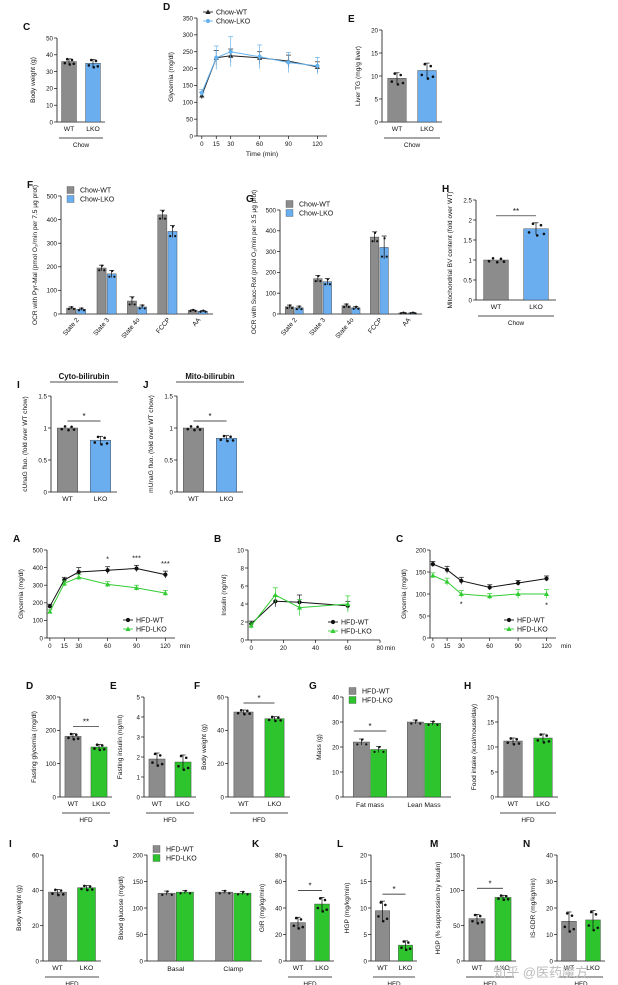 The image size is (618, 985). What do you see at coordinates (42, 460) in the screenshot?
I see `I_top-ytick-label-1: 0.5` at bounding box center [42, 460].